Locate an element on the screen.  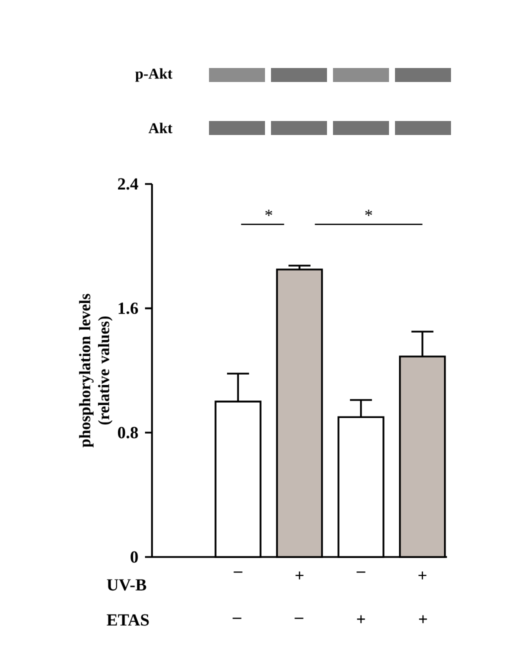
y-axis-title: phosphorylation levels (relative values) is located at coordinates (95, 371).